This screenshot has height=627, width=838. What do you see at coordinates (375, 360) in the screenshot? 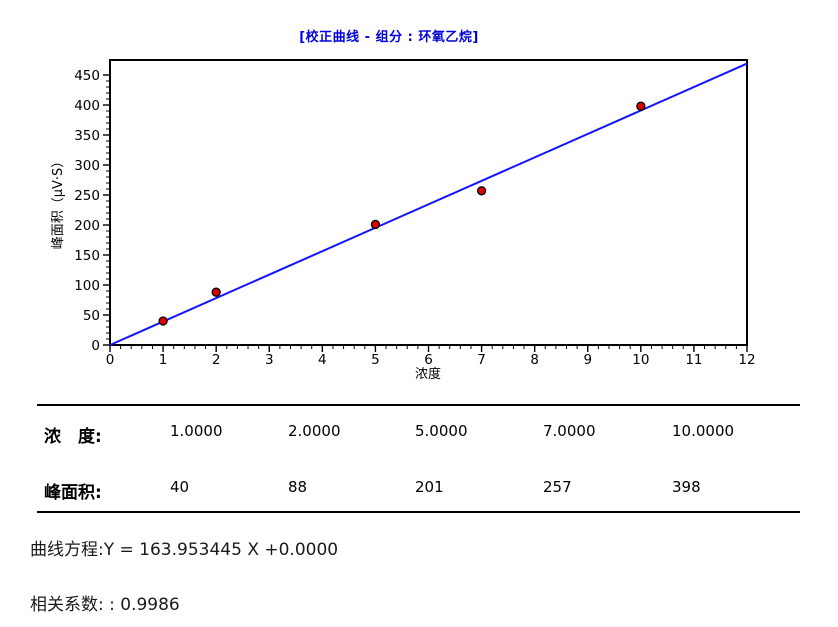
I see `x-tick-label: 5` at bounding box center [375, 360].